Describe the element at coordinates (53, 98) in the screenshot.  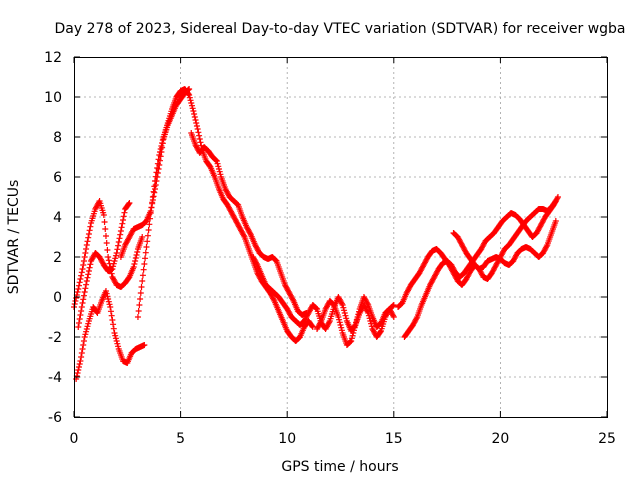
I see `y-tick-label: 10` at that location.